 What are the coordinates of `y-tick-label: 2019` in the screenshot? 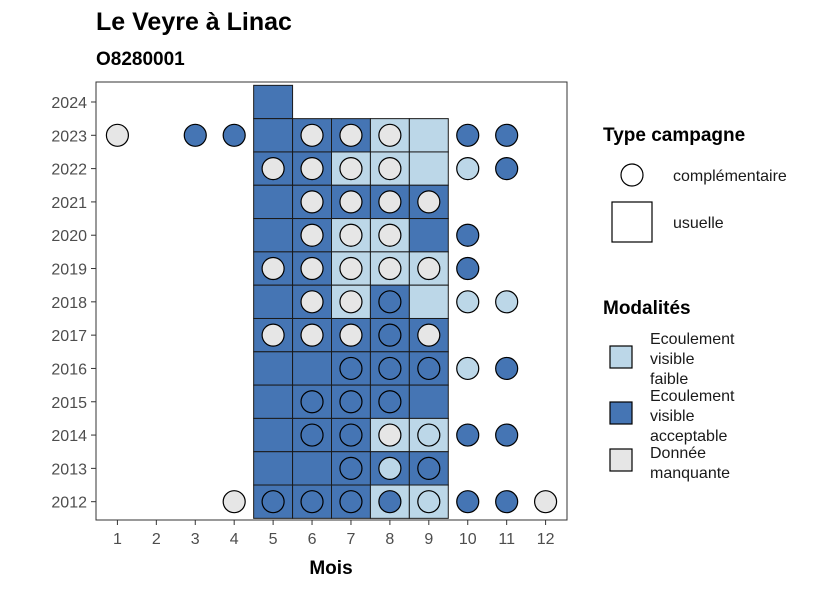 It's located at (69, 270).